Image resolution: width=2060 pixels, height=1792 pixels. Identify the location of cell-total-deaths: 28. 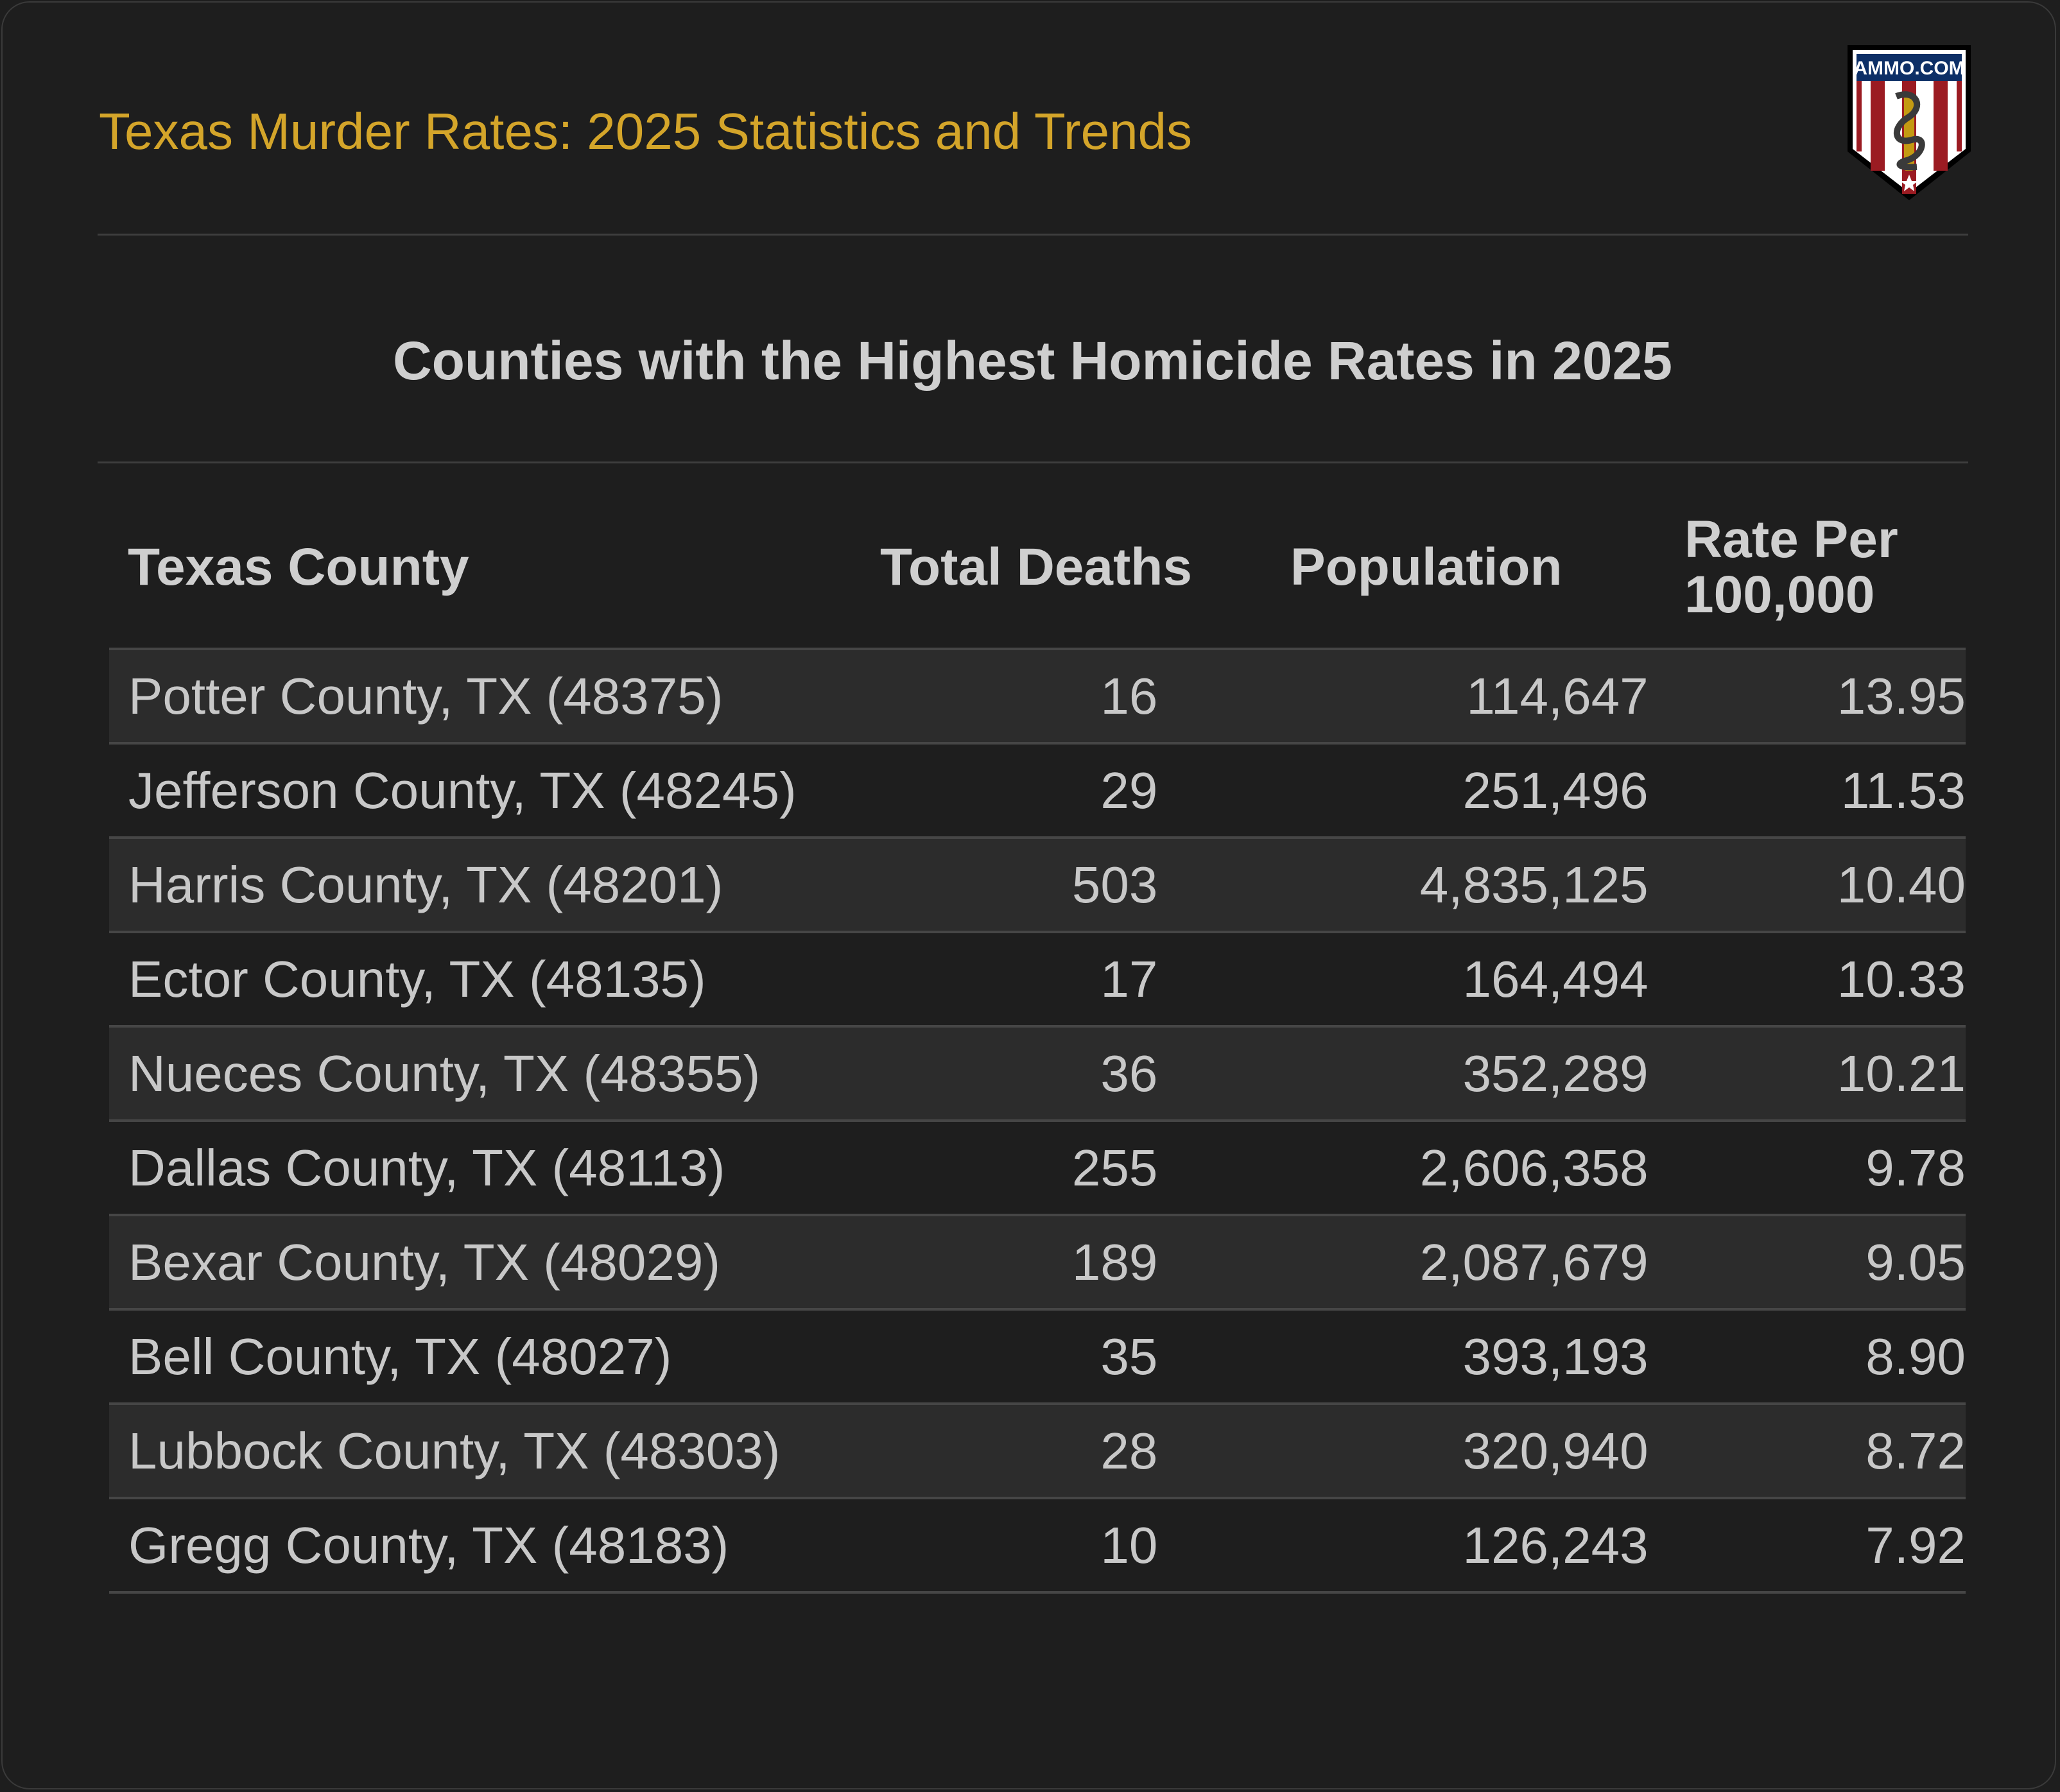
(1129, 1450).